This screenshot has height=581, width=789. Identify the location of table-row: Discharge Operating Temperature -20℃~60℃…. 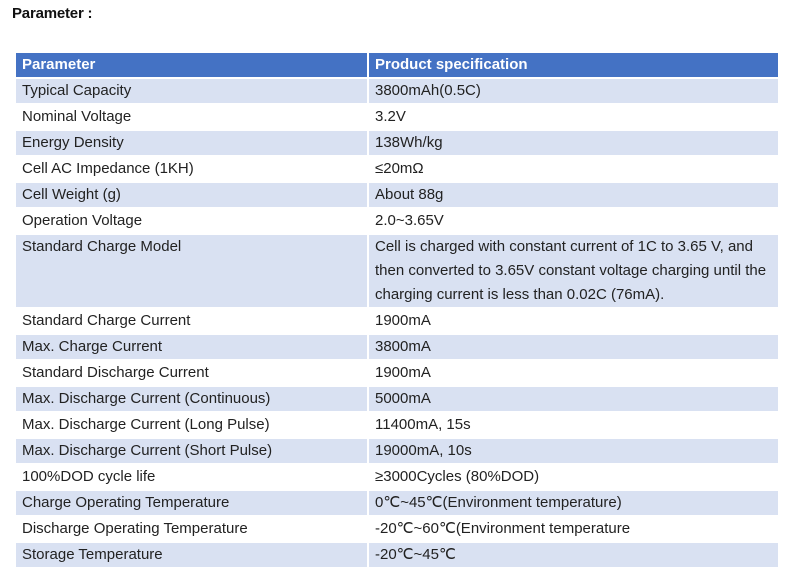
(397, 529).